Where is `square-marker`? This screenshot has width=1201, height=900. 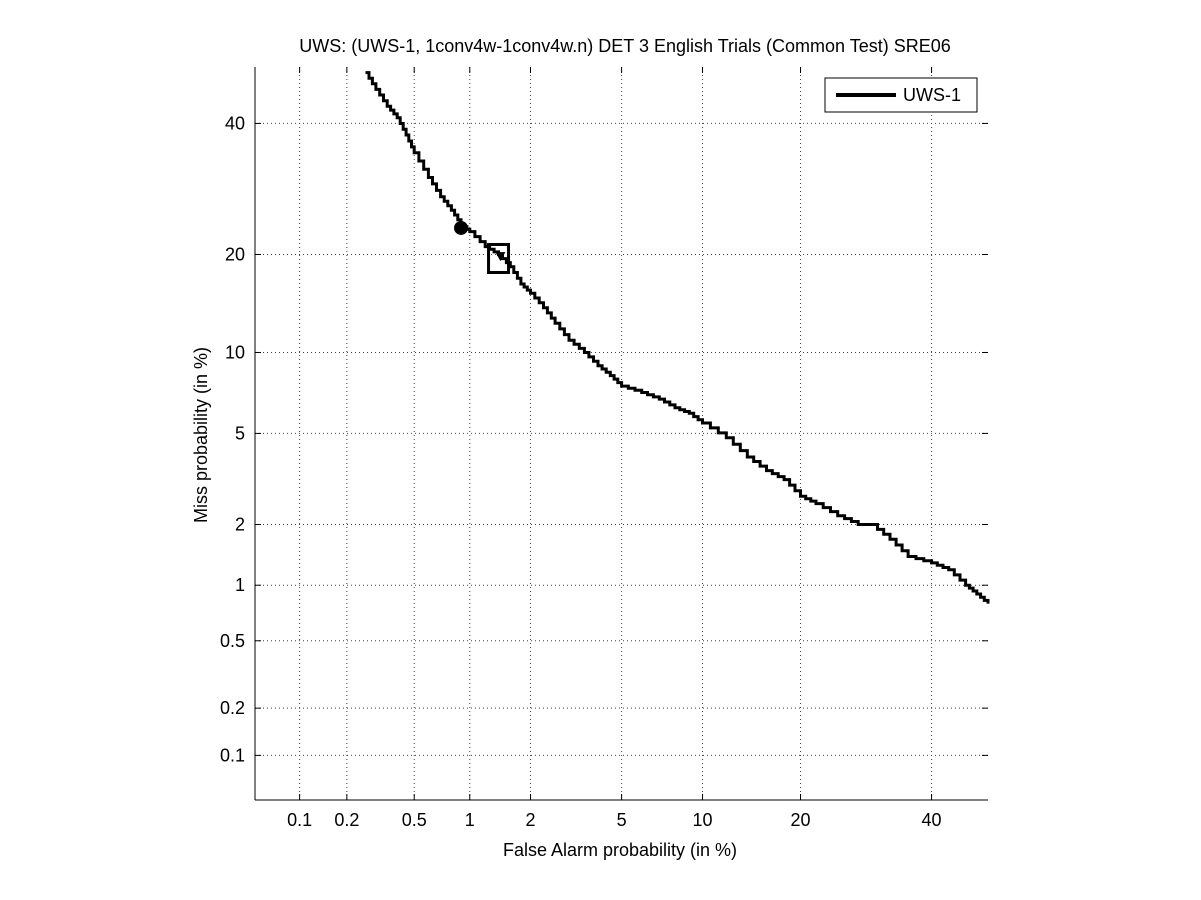 square-marker is located at coordinates (499, 258).